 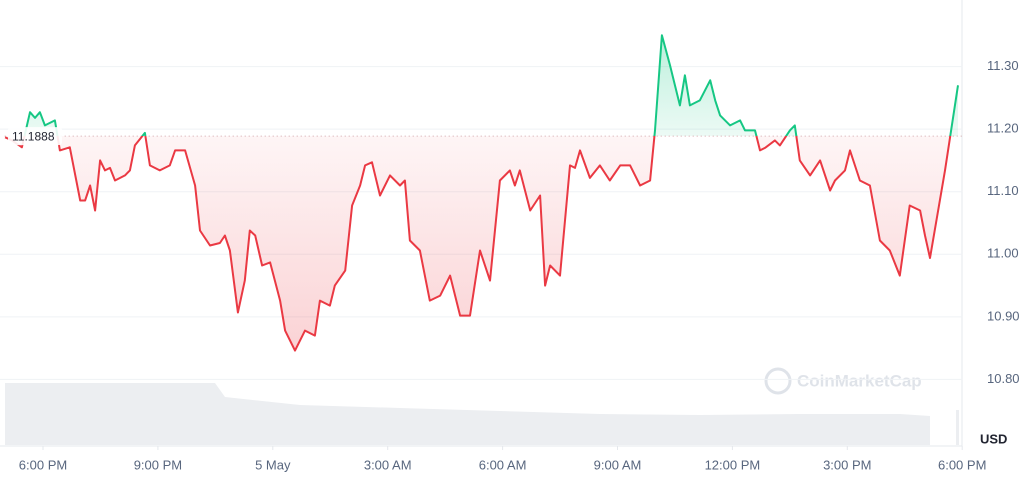 I want to click on y-tick-label: 10.90, so click(x=1003, y=315).